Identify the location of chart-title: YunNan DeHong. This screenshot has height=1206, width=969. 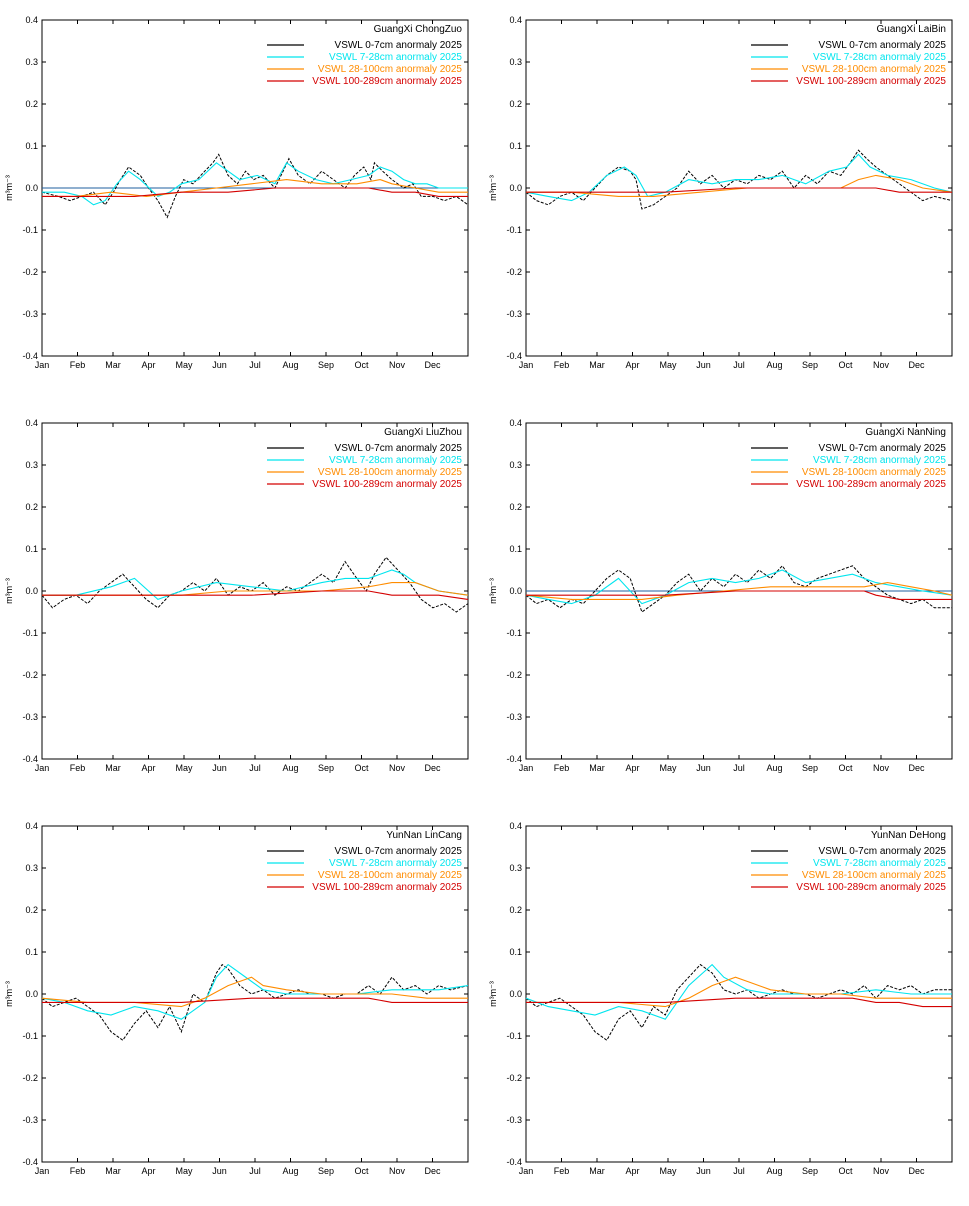
(908, 835).